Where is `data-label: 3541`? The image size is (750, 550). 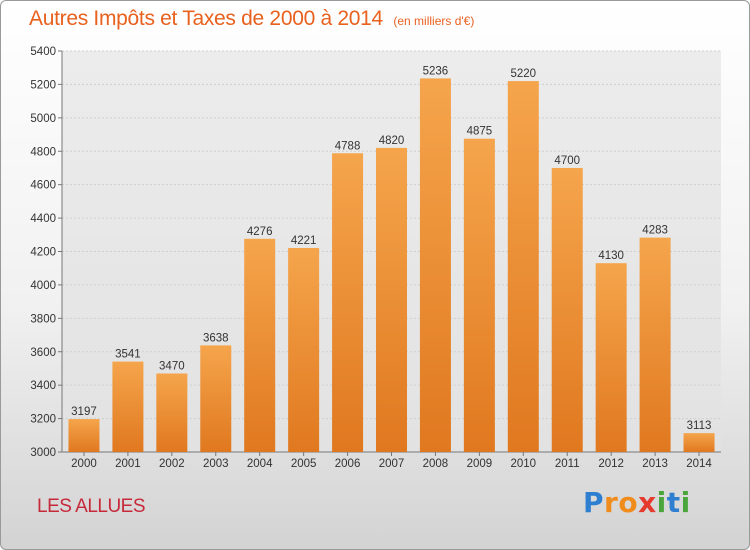 data-label: 3541 is located at coordinates (128, 355).